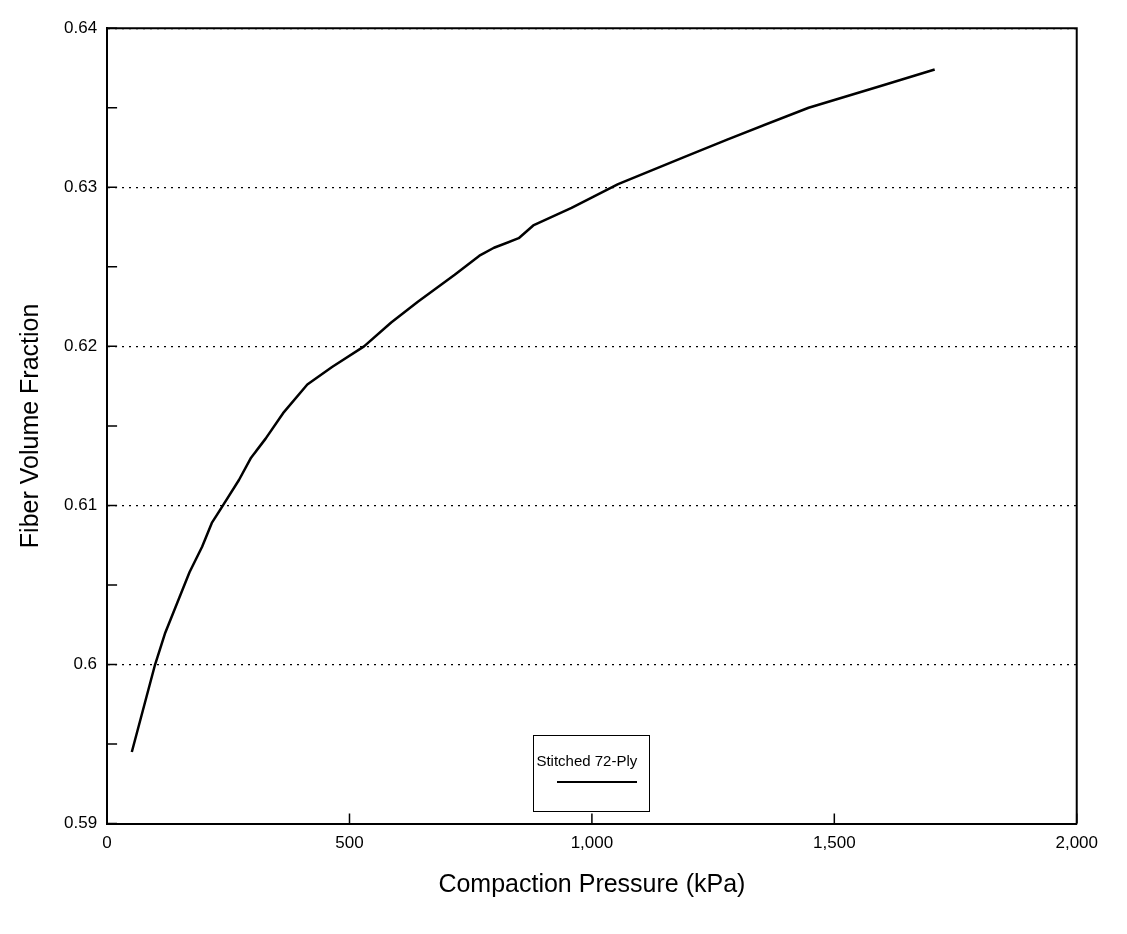  I want to click on y-tick-label: 0.61, so click(80, 505).